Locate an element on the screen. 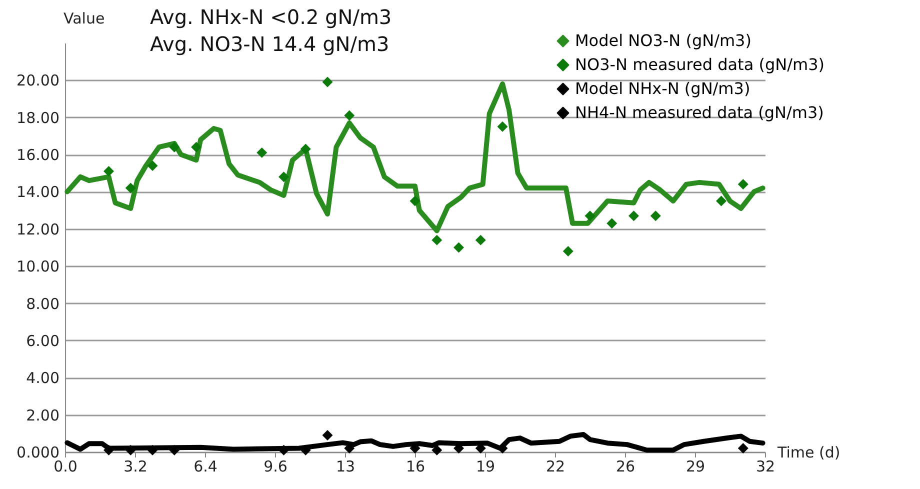 This screenshot has width=920, height=489. y-tick-label: 18.00 is located at coordinates (38, 117).